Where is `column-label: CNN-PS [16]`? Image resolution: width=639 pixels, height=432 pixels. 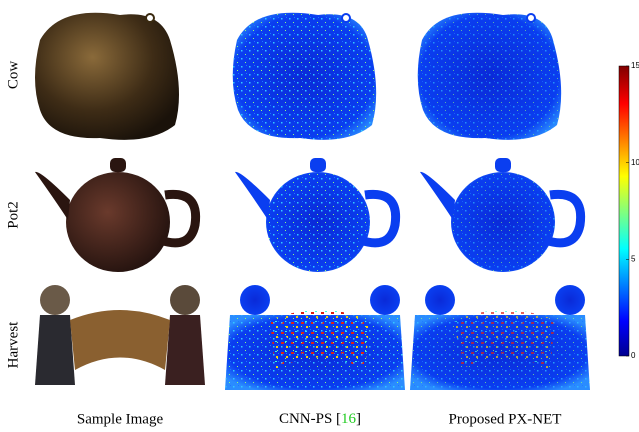
column-label: CNN-PS [16] is located at coordinates (320, 419).